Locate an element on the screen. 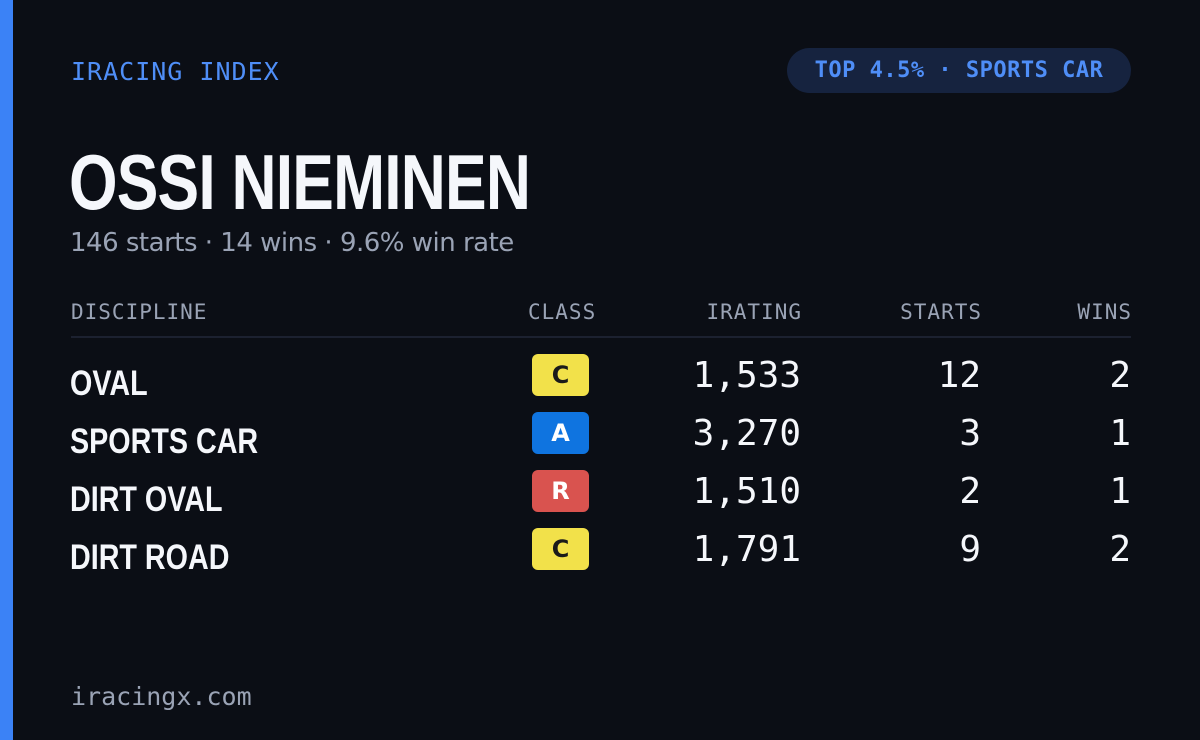 This screenshot has height=740, width=1200. header-divider is located at coordinates (601, 337).